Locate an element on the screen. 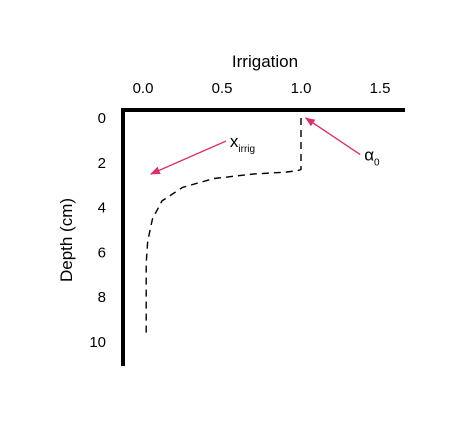 This screenshot has height=439, width=454. annotation-label-subscript: irrig is located at coordinates (246, 149).